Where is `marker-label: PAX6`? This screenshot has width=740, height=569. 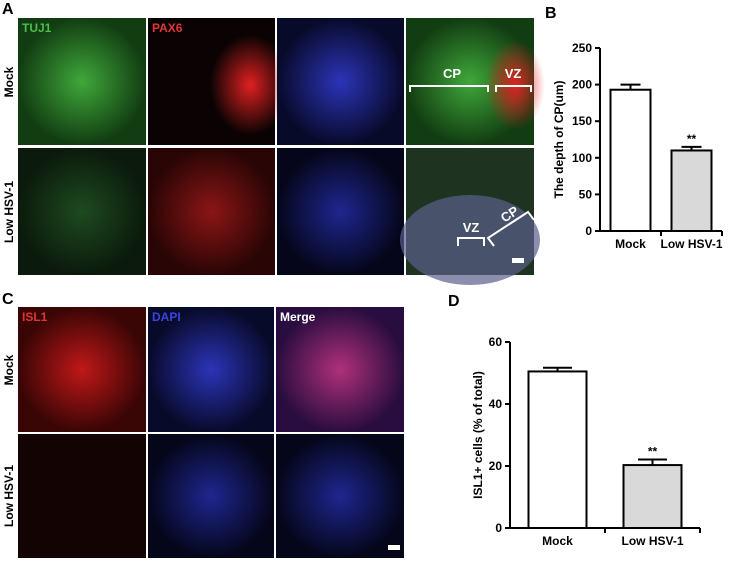
marker-label: PAX6 is located at coordinates (167, 28).